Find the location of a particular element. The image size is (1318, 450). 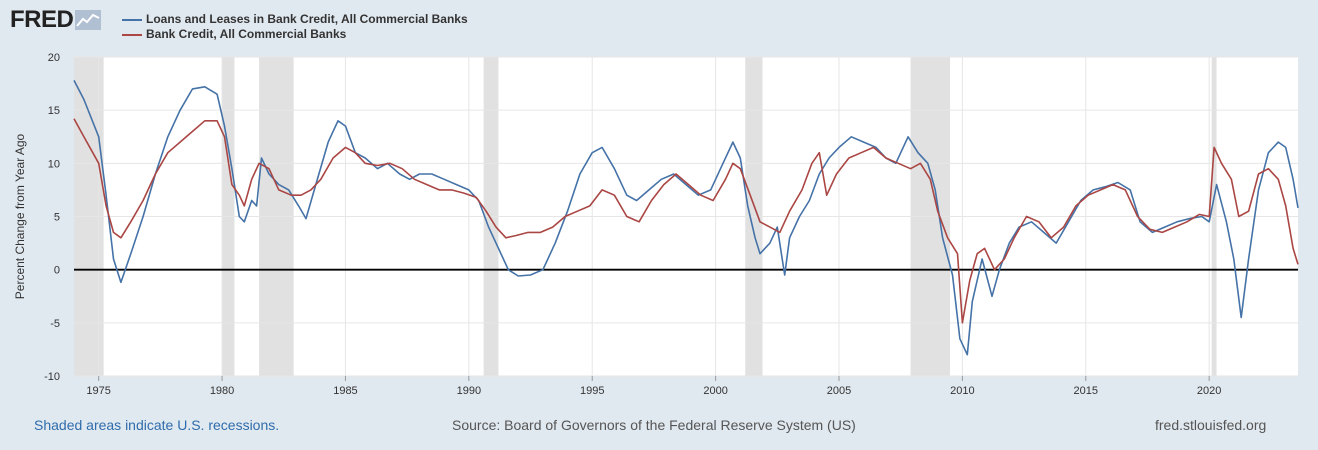

y-tick-label: -5 is located at coordinates (55, 324).